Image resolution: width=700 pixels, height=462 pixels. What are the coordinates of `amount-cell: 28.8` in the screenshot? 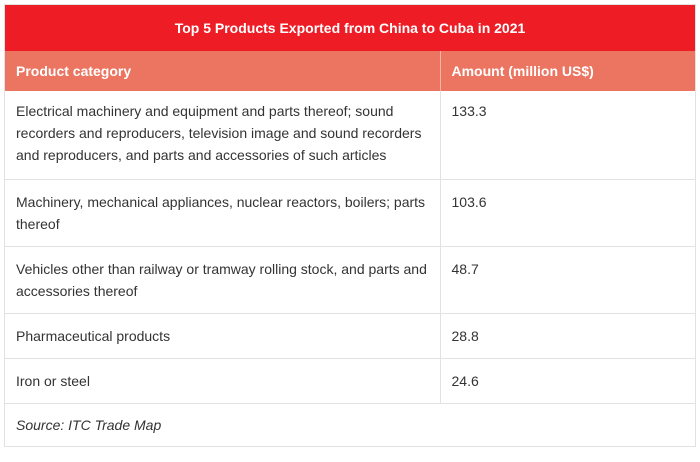 It's located at (567, 336).